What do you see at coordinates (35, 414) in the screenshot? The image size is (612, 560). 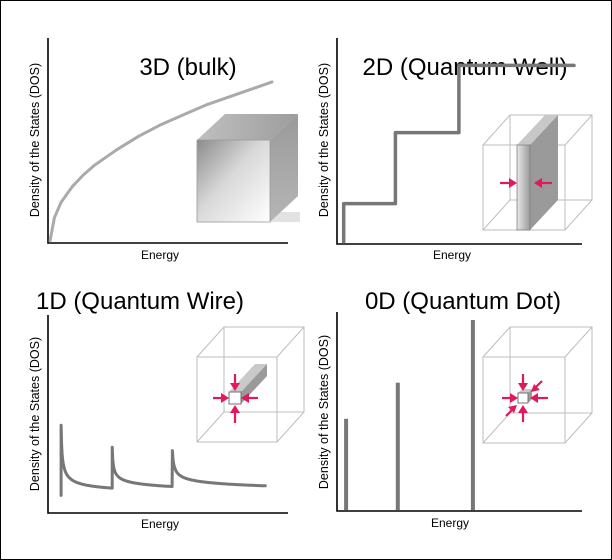 I see `panel-1d-ylabel: Density of the States (DOS)` at bounding box center [35, 414].